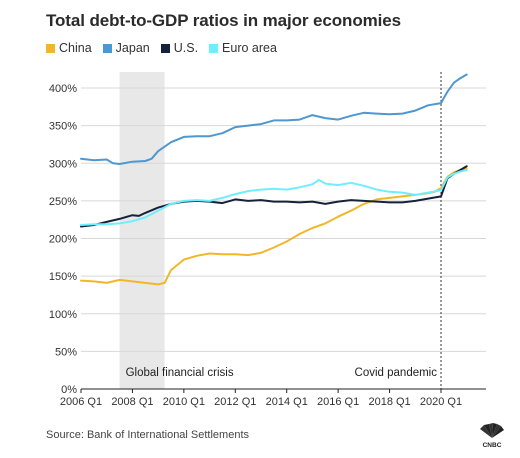  I want to click on series-line-japan, so click(274, 119).